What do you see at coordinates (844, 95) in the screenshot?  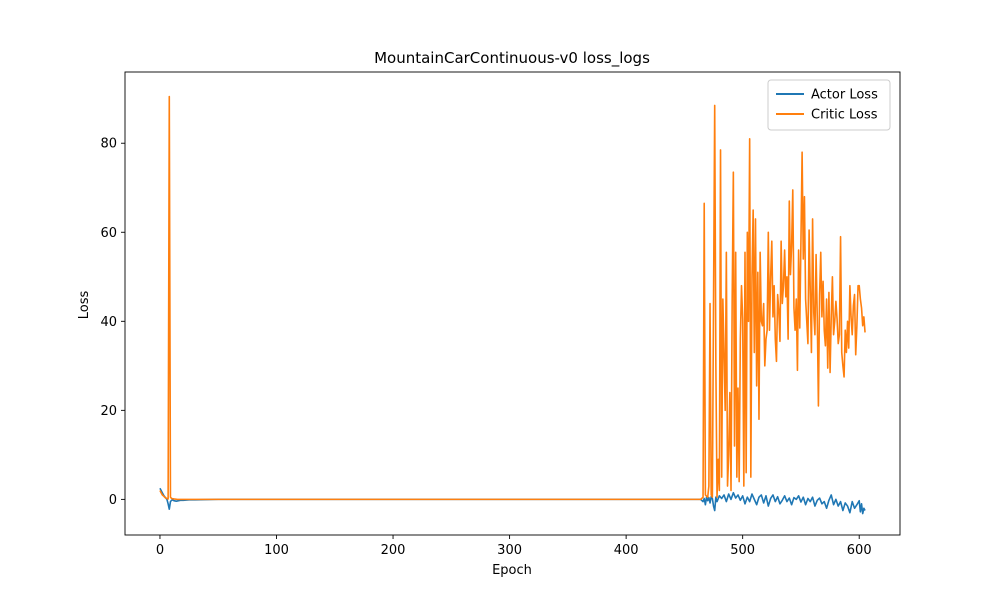 I see `legend-label-actor-loss: Actor Loss` at bounding box center [844, 95].